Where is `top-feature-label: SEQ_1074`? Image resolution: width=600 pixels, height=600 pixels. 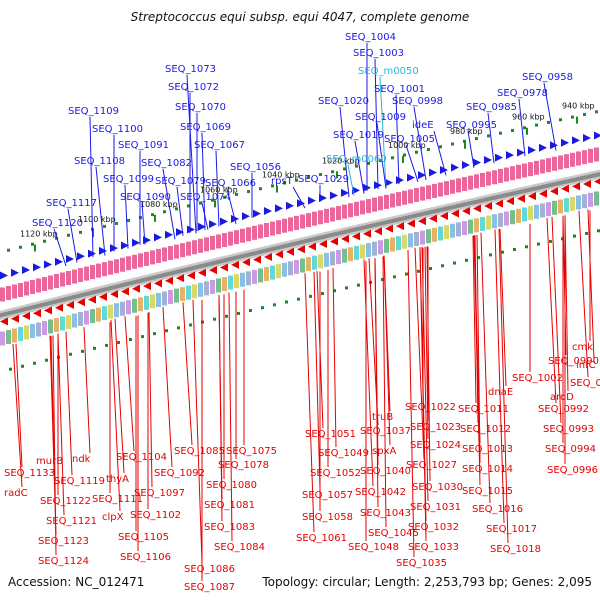
top-feature-label: SEQ_1074 is located at coordinates (205, 197).